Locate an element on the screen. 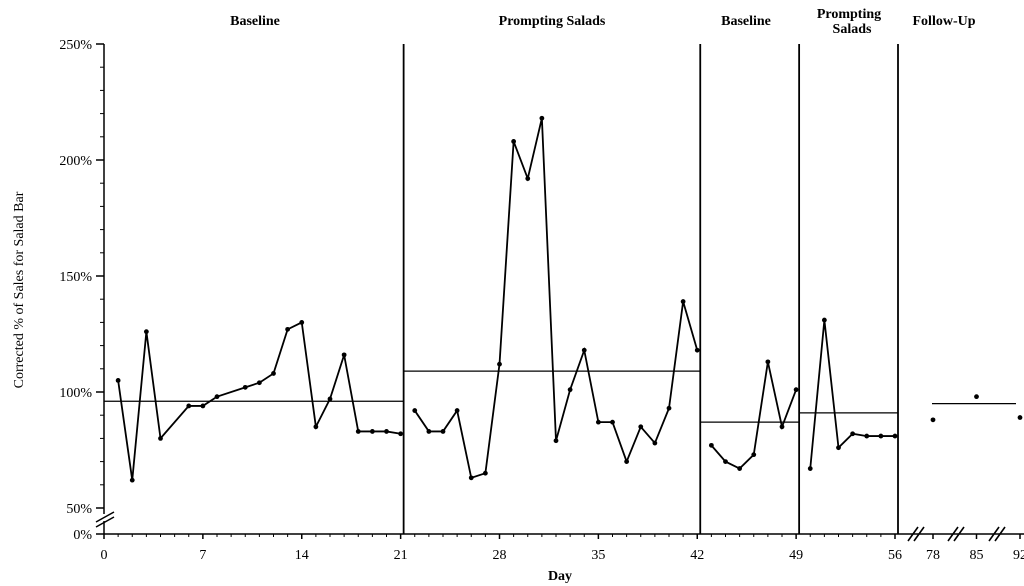 The image size is (1024, 586). y-tick-label: 0% is located at coordinates (82, 535).